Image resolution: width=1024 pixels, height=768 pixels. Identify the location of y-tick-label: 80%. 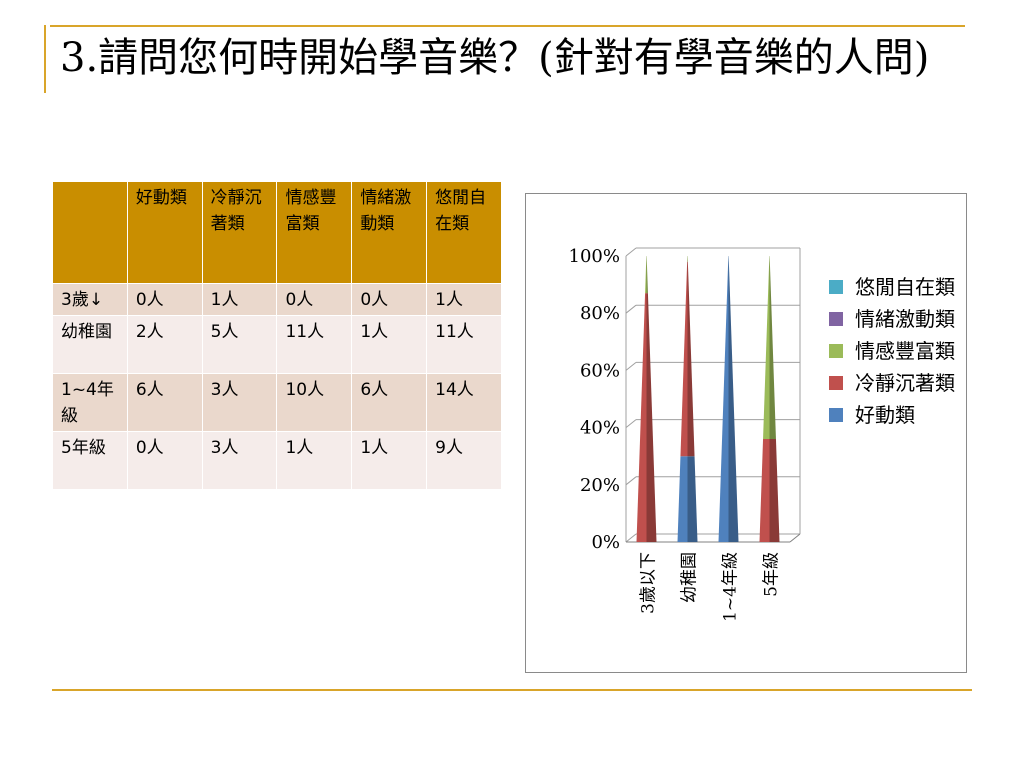
(600, 313).